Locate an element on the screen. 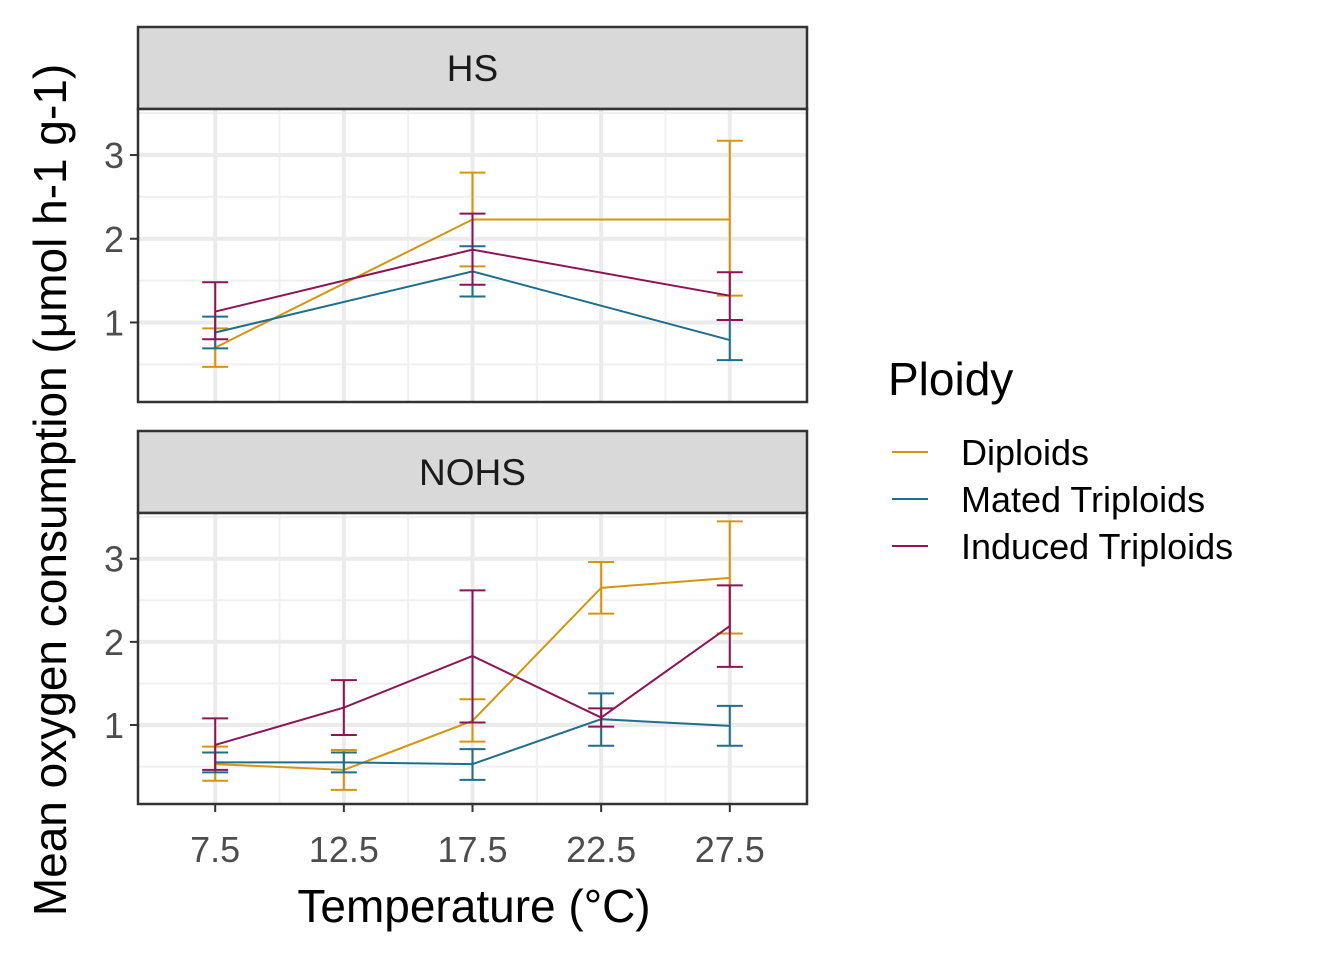 The width and height of the screenshot is (1344, 960). strip-label: NOHS is located at coordinates (472, 472).